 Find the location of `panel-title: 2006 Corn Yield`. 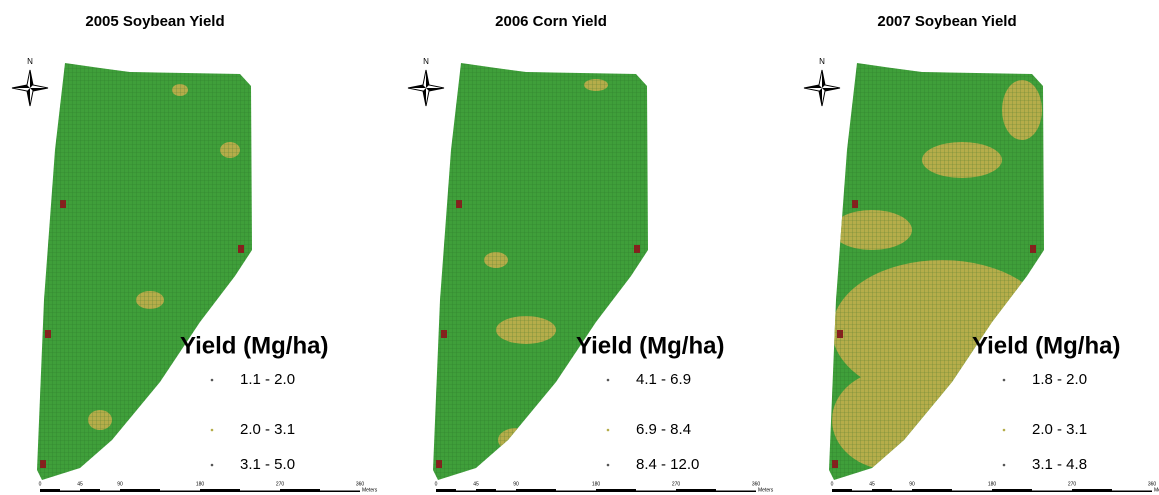

panel-title: 2006 Corn Yield is located at coordinates (551, 21).